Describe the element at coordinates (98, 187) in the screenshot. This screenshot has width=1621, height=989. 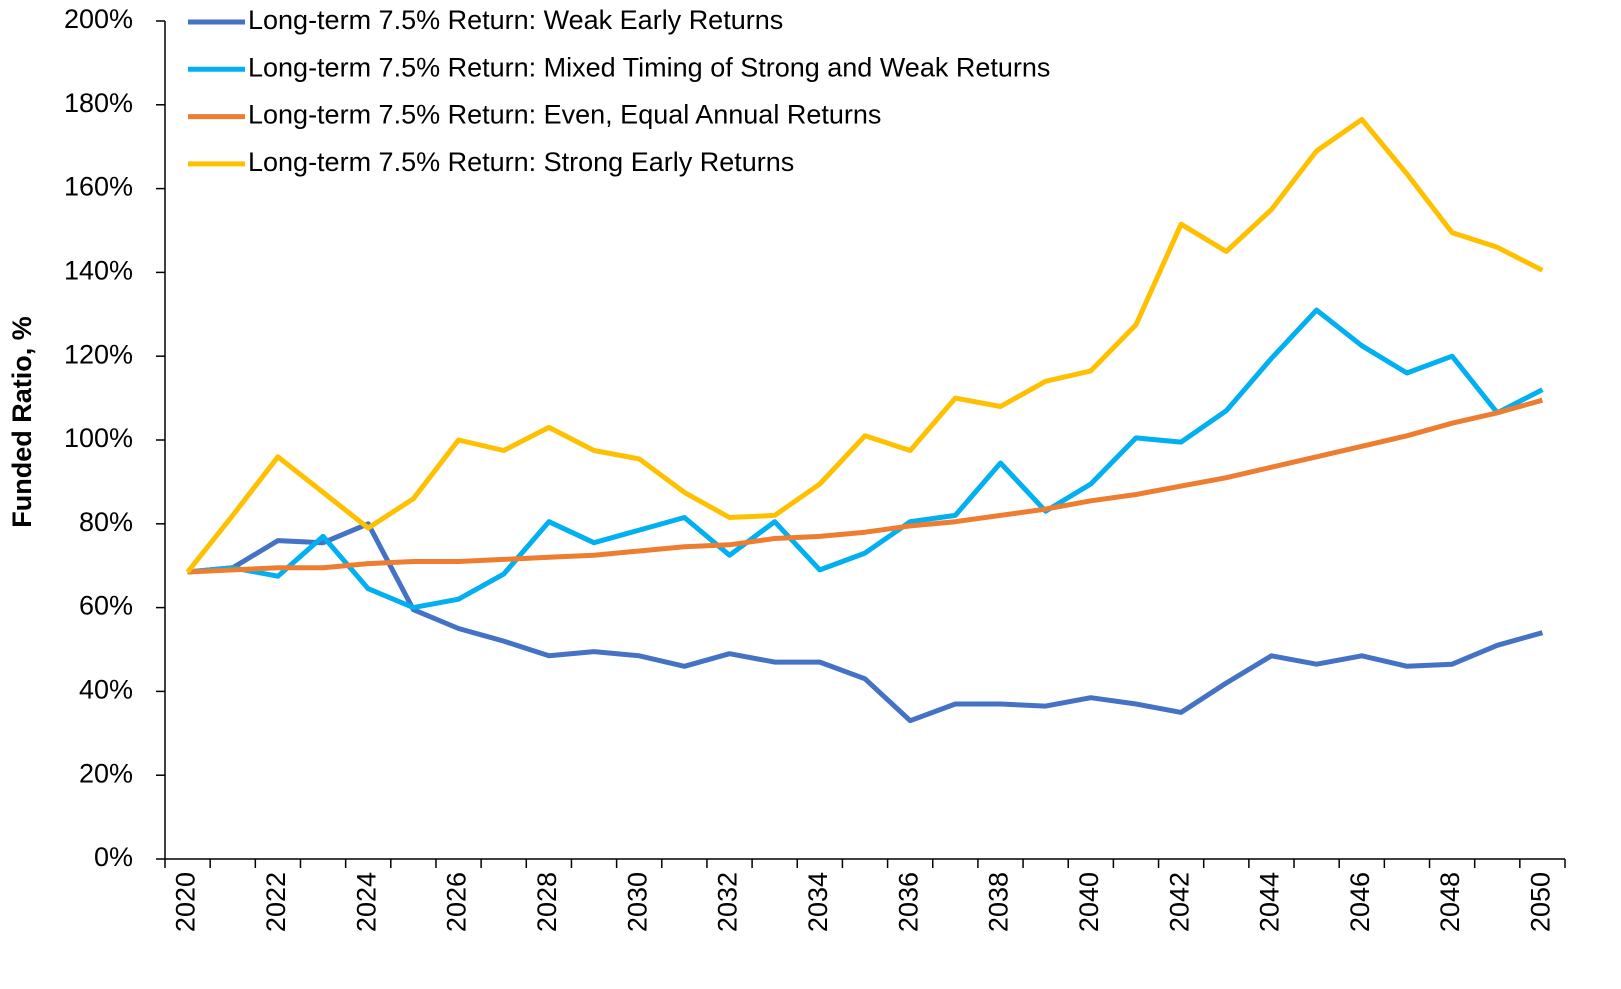
I see `y-tick-label: 160%` at that location.